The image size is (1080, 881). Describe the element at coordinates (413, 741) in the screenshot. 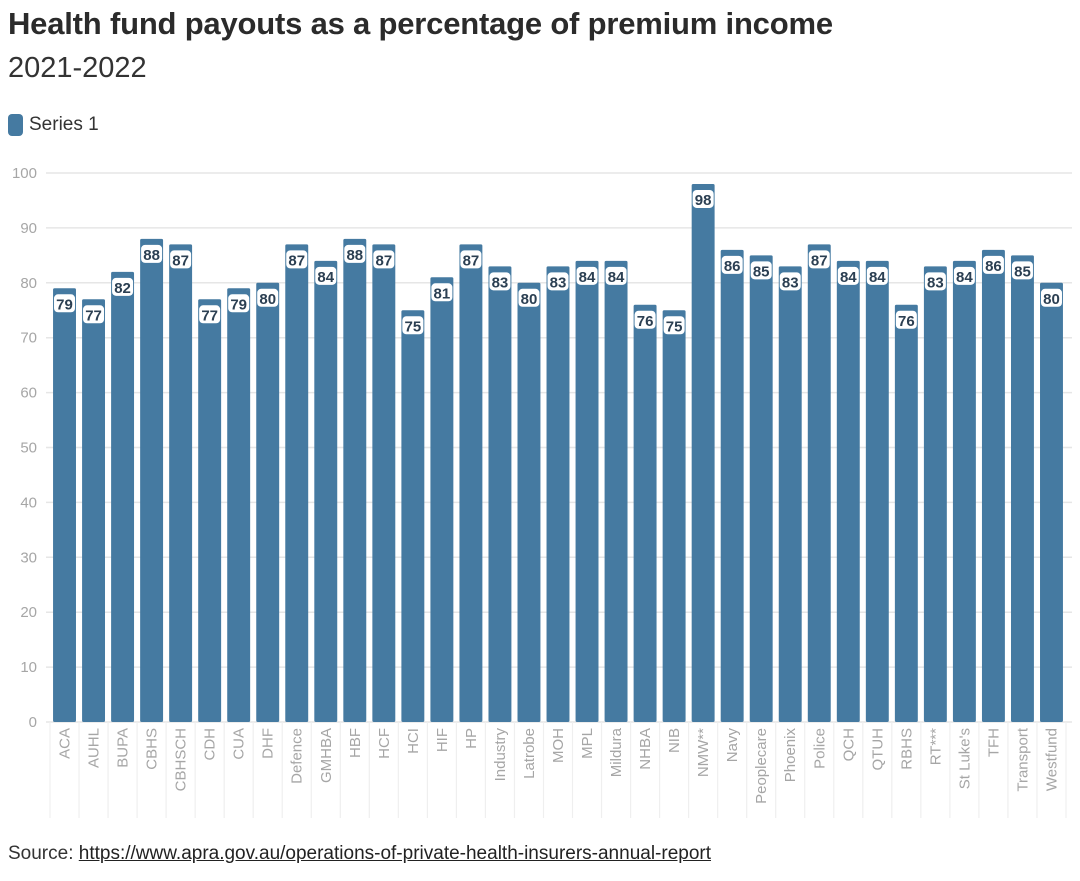

I see `x-tick-label: HCI` at that location.